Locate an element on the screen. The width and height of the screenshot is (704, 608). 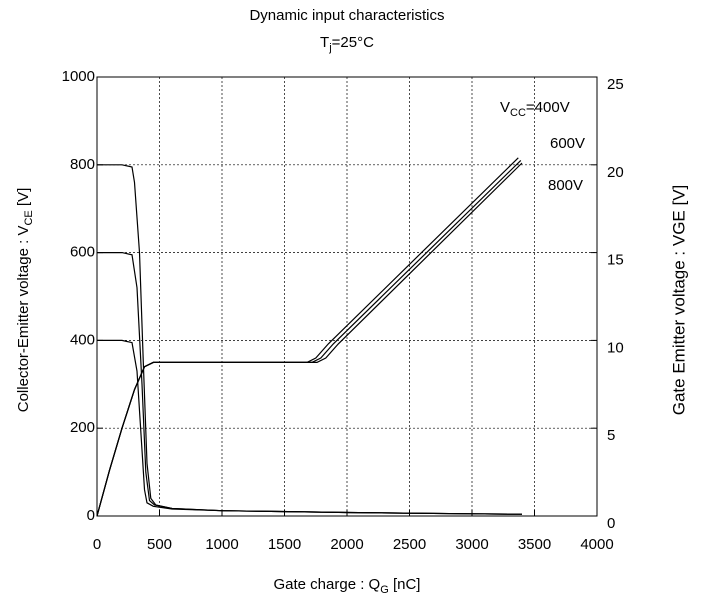
x-tick-label: 3000 is located at coordinates (471, 544).